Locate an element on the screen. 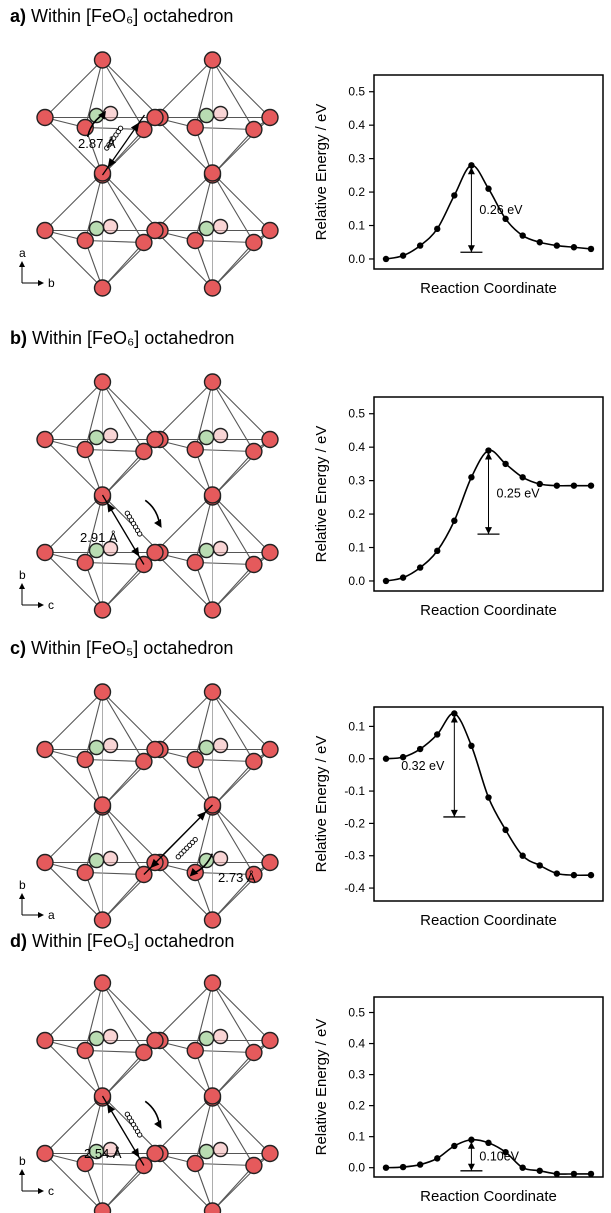 Image resolution: width=611 pixels, height=1213 pixels. y-tick-label: 0.3 is located at coordinates (356, 481).